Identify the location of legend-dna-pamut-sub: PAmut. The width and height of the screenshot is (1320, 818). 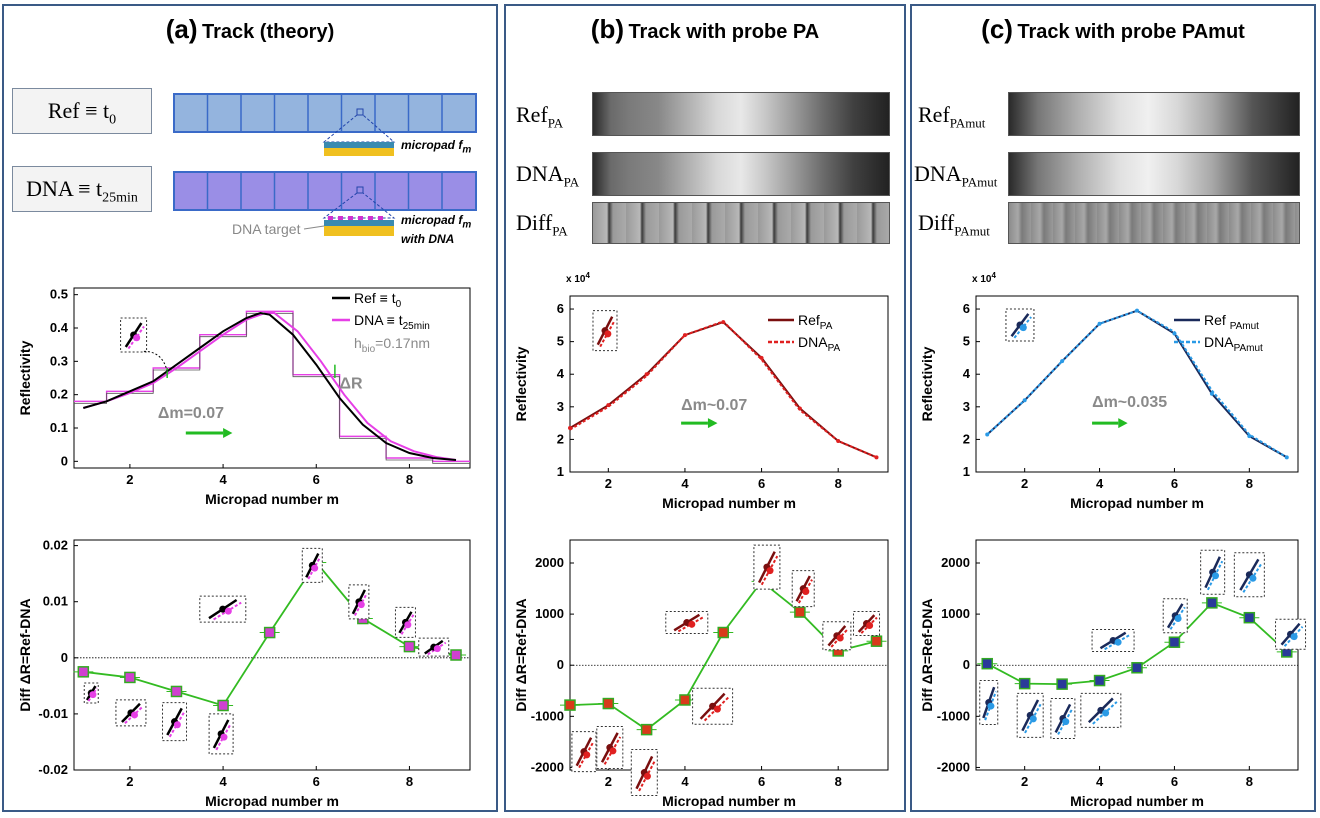
(1248, 348).